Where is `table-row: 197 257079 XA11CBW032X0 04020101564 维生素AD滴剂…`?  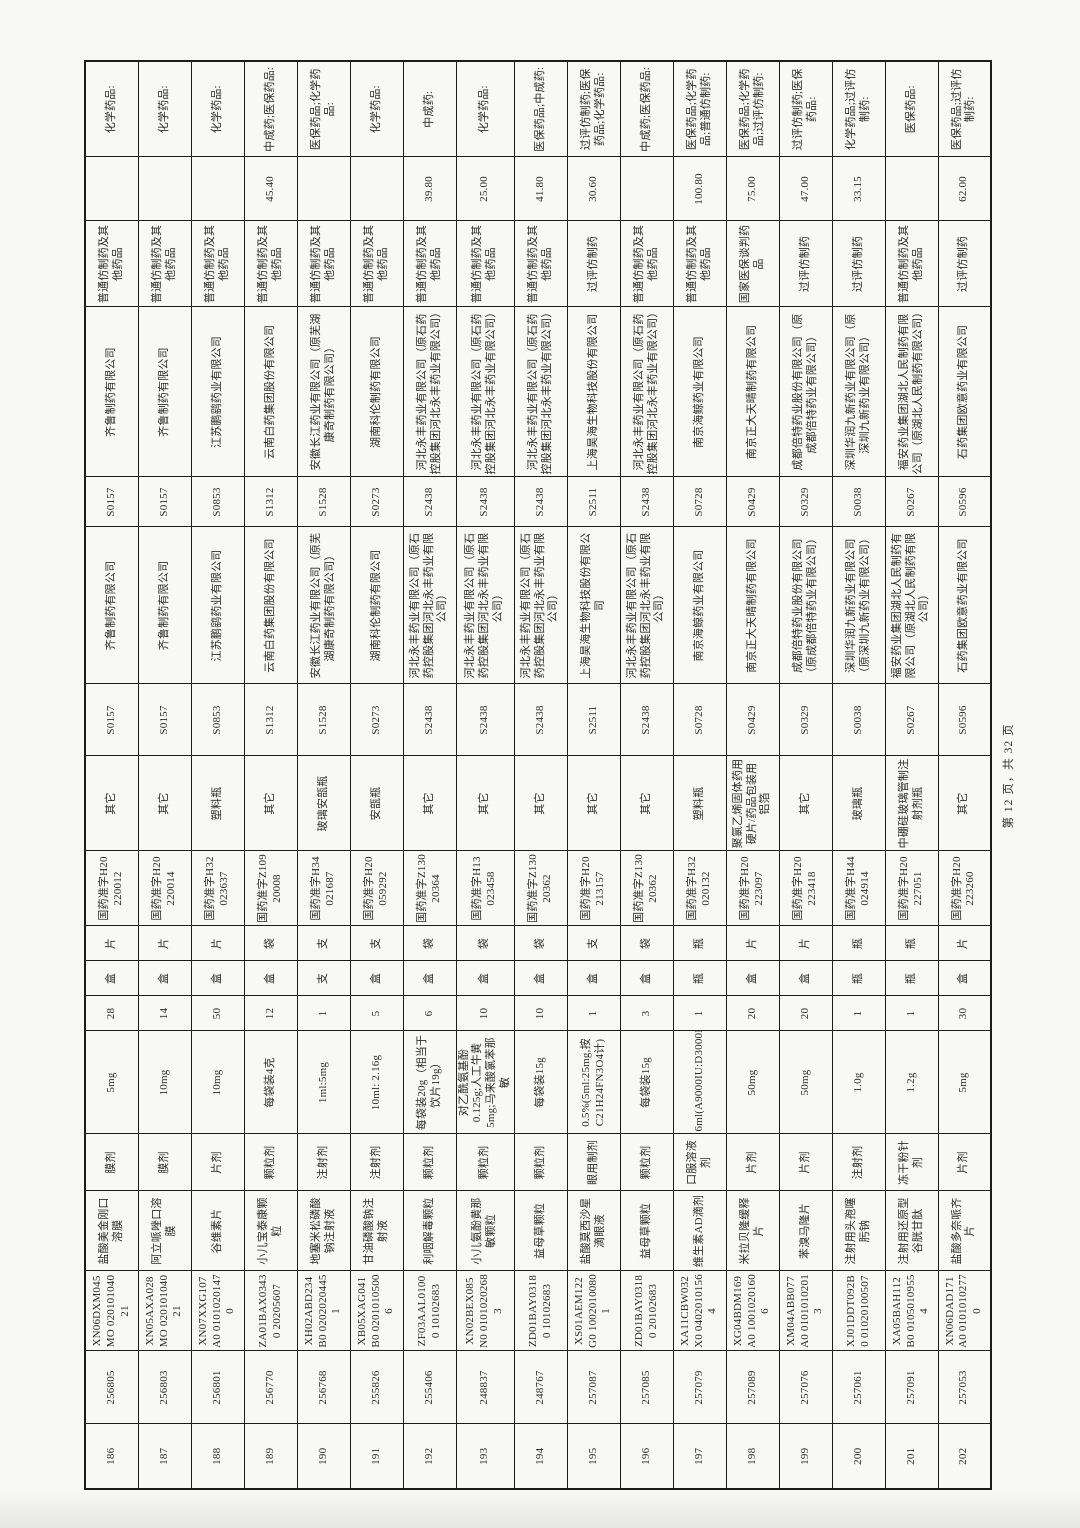 table-row: 197 257079 XA11CBW032X0 04020101564 维生素AD滴剂… is located at coordinates (699, 775).